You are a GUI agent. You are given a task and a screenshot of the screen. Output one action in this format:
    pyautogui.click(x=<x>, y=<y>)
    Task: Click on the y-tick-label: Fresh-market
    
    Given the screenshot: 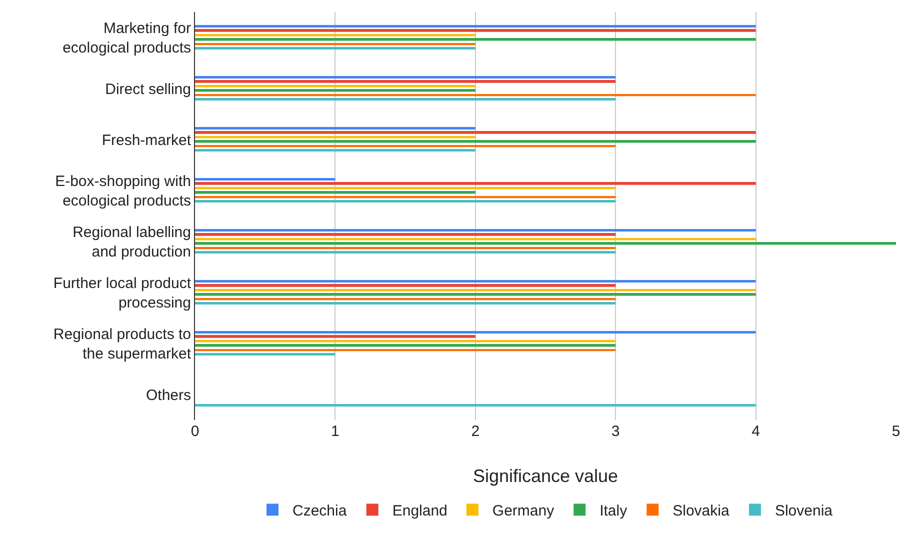 What is the action you would take?
    pyautogui.click(x=147, y=140)
    